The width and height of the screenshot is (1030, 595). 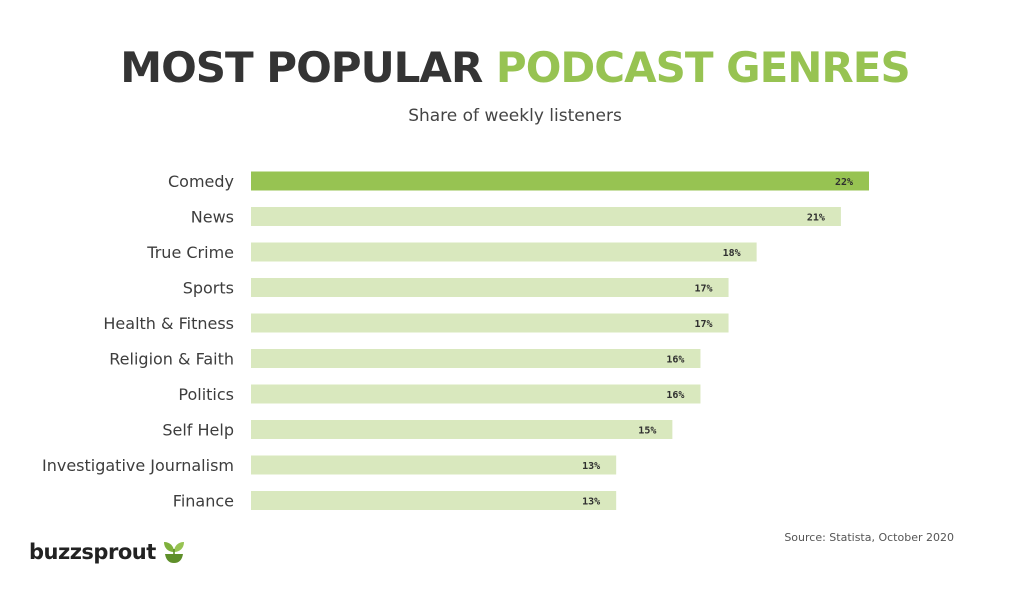 What do you see at coordinates (206, 394) in the screenshot?
I see `category-label: Politics` at bounding box center [206, 394].